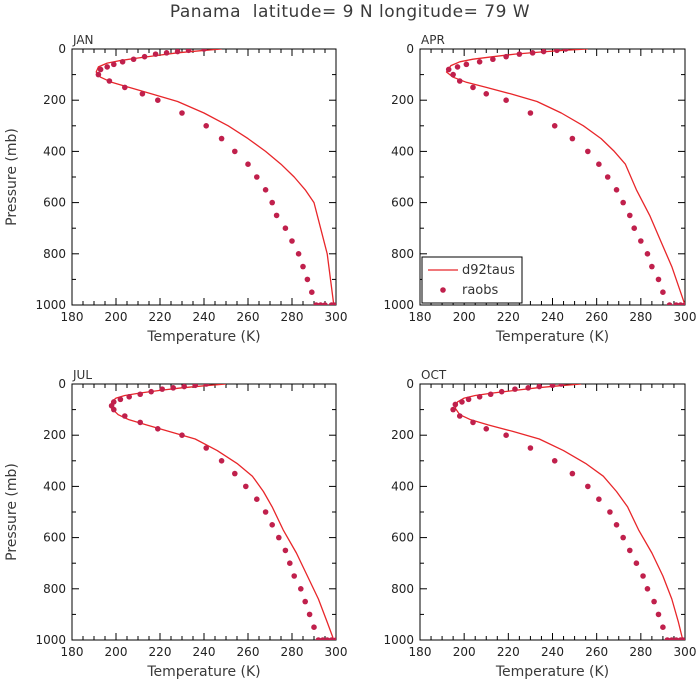 The height and width of the screenshot is (700, 700). Describe the element at coordinates (398, 305) in the screenshot. I see `y-tick-label: 1000` at that location.